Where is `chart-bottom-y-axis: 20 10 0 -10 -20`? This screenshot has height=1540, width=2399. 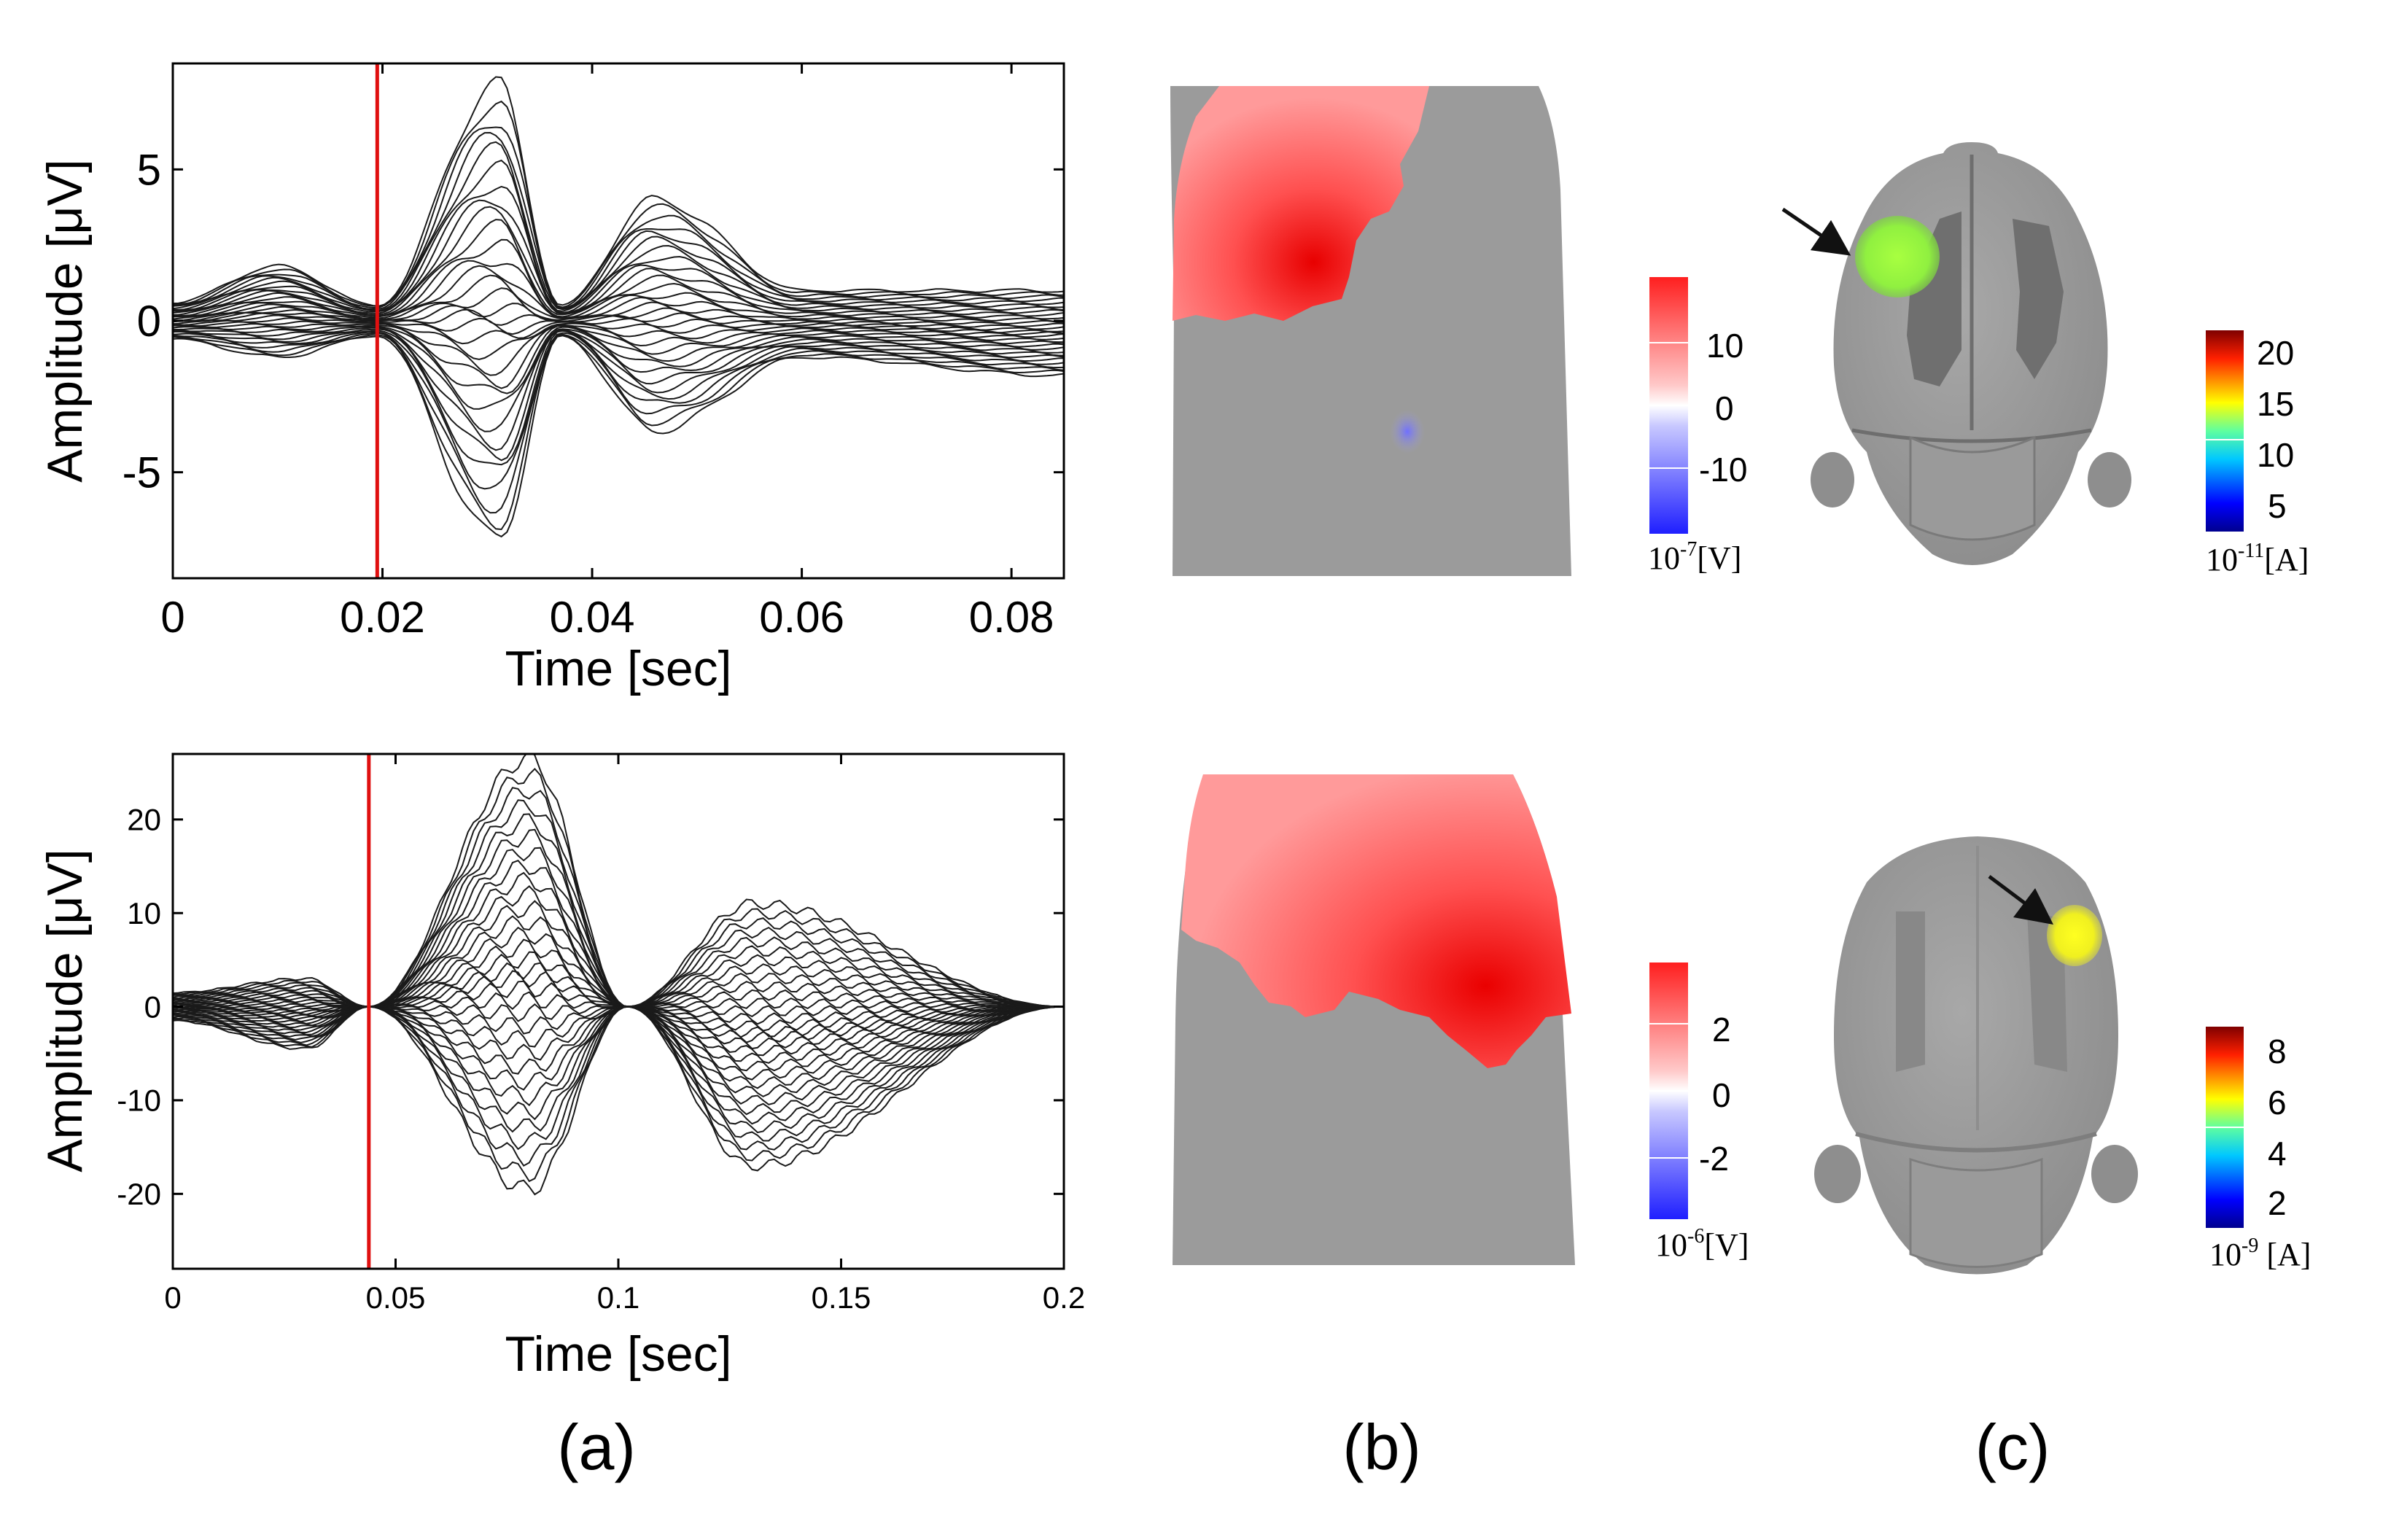
chart-bottom-y-axis: 20 10 0 -10 -20 is located at coordinates (590, 1007).